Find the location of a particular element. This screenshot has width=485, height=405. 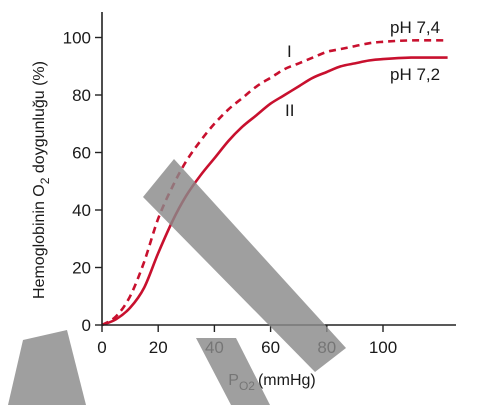

watermark-stripe-left is located at coordinates (47, 367).